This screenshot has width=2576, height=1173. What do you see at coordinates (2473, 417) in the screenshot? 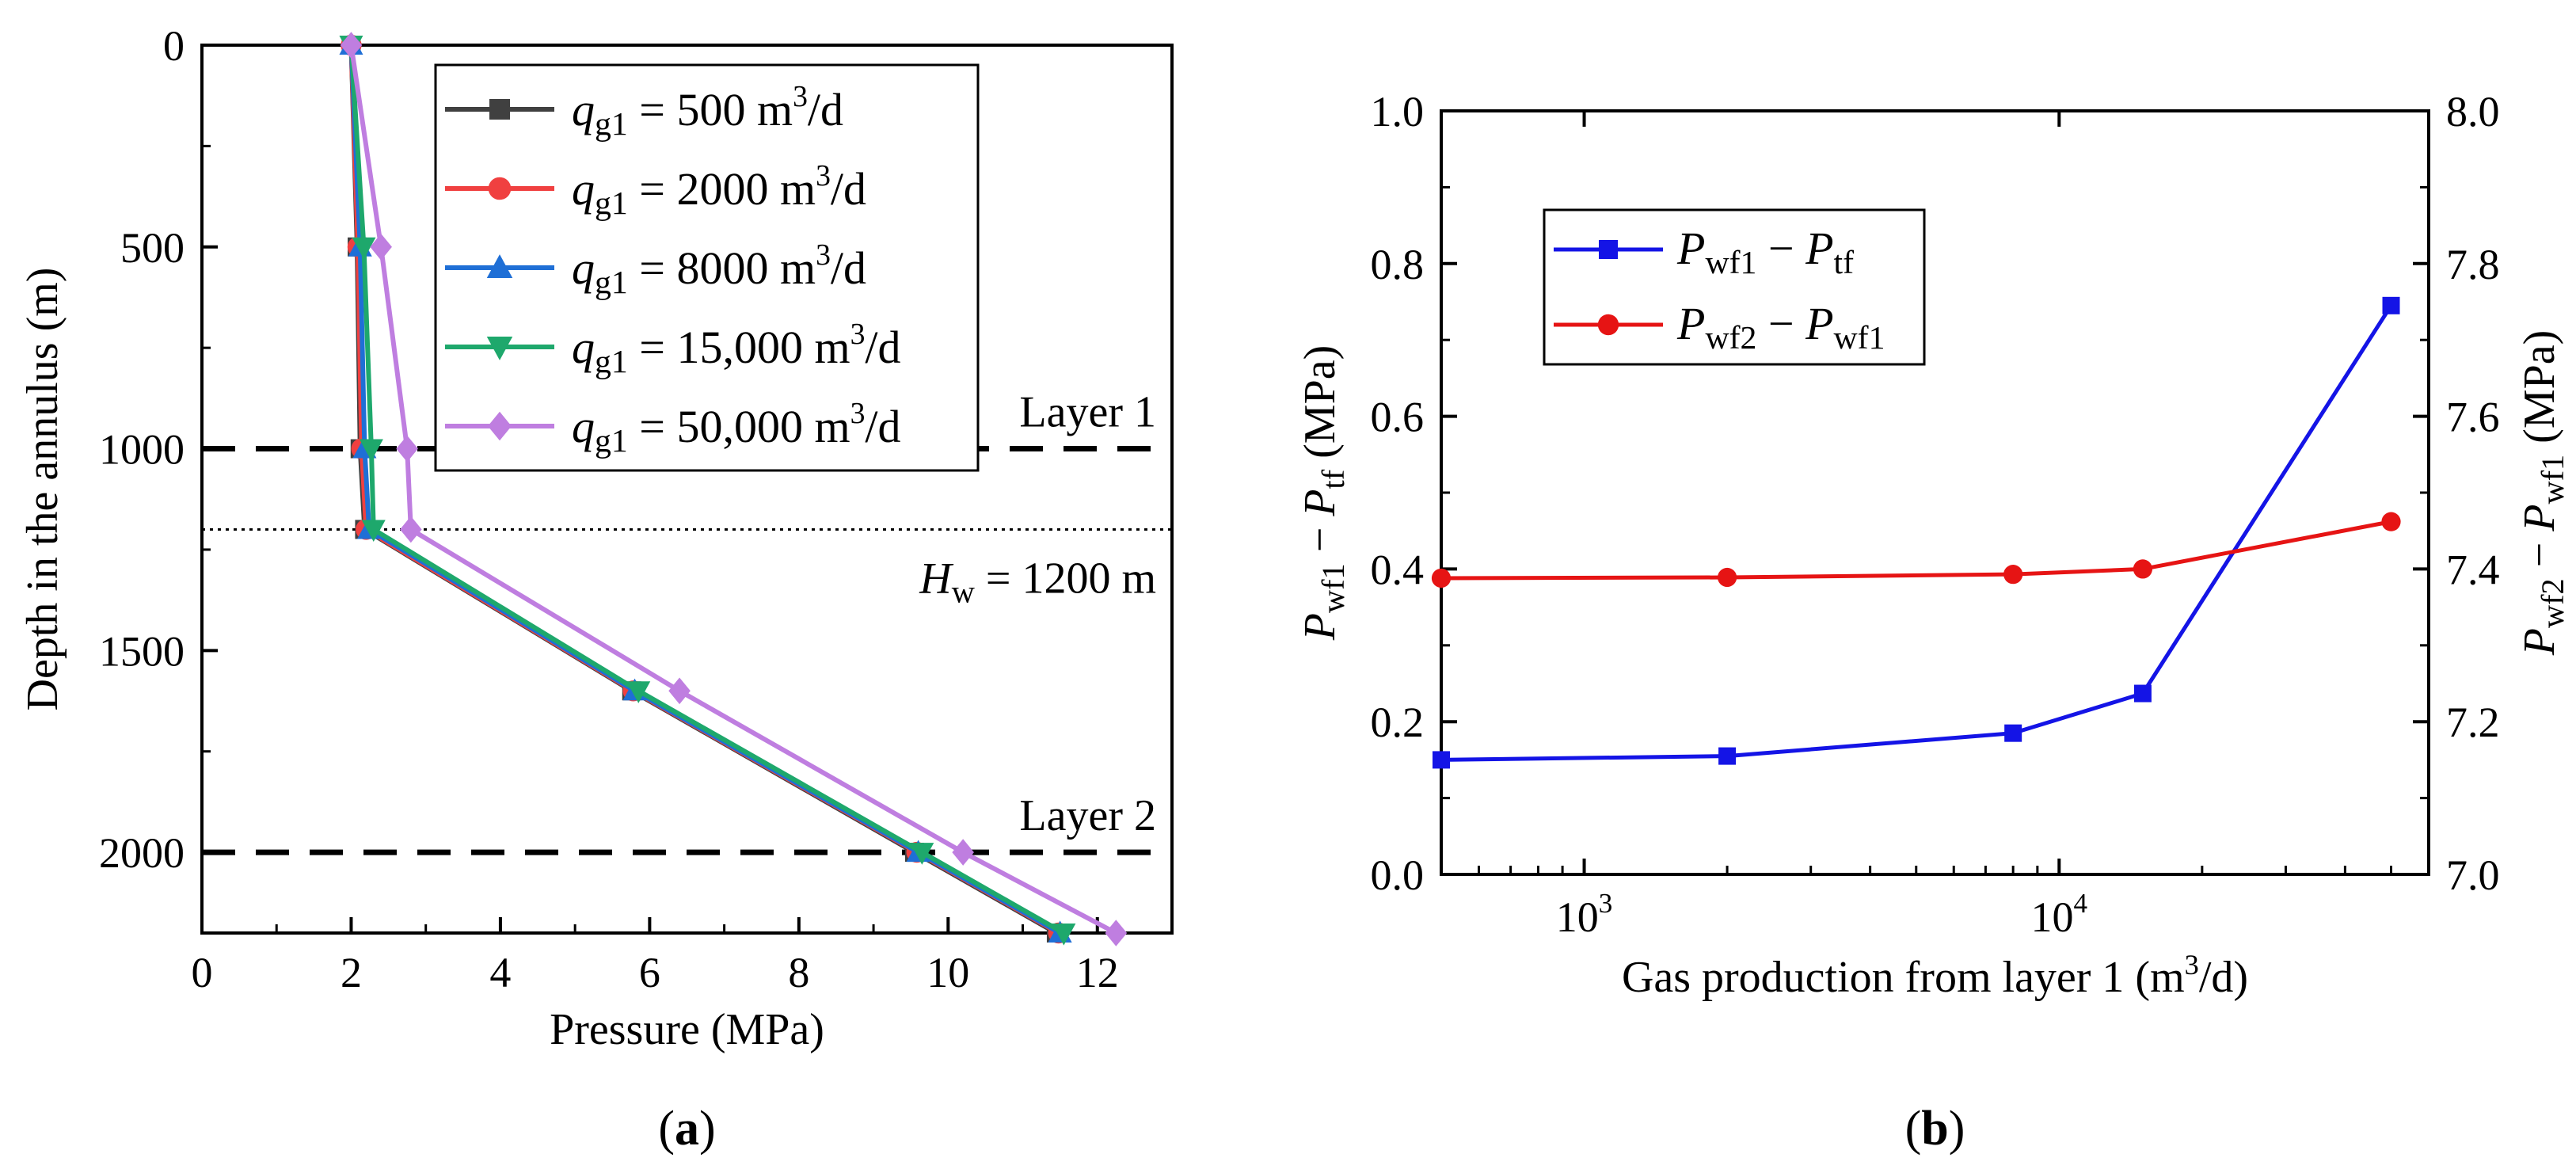
I see `y-right-tick-label: 7.6` at bounding box center [2473, 417].